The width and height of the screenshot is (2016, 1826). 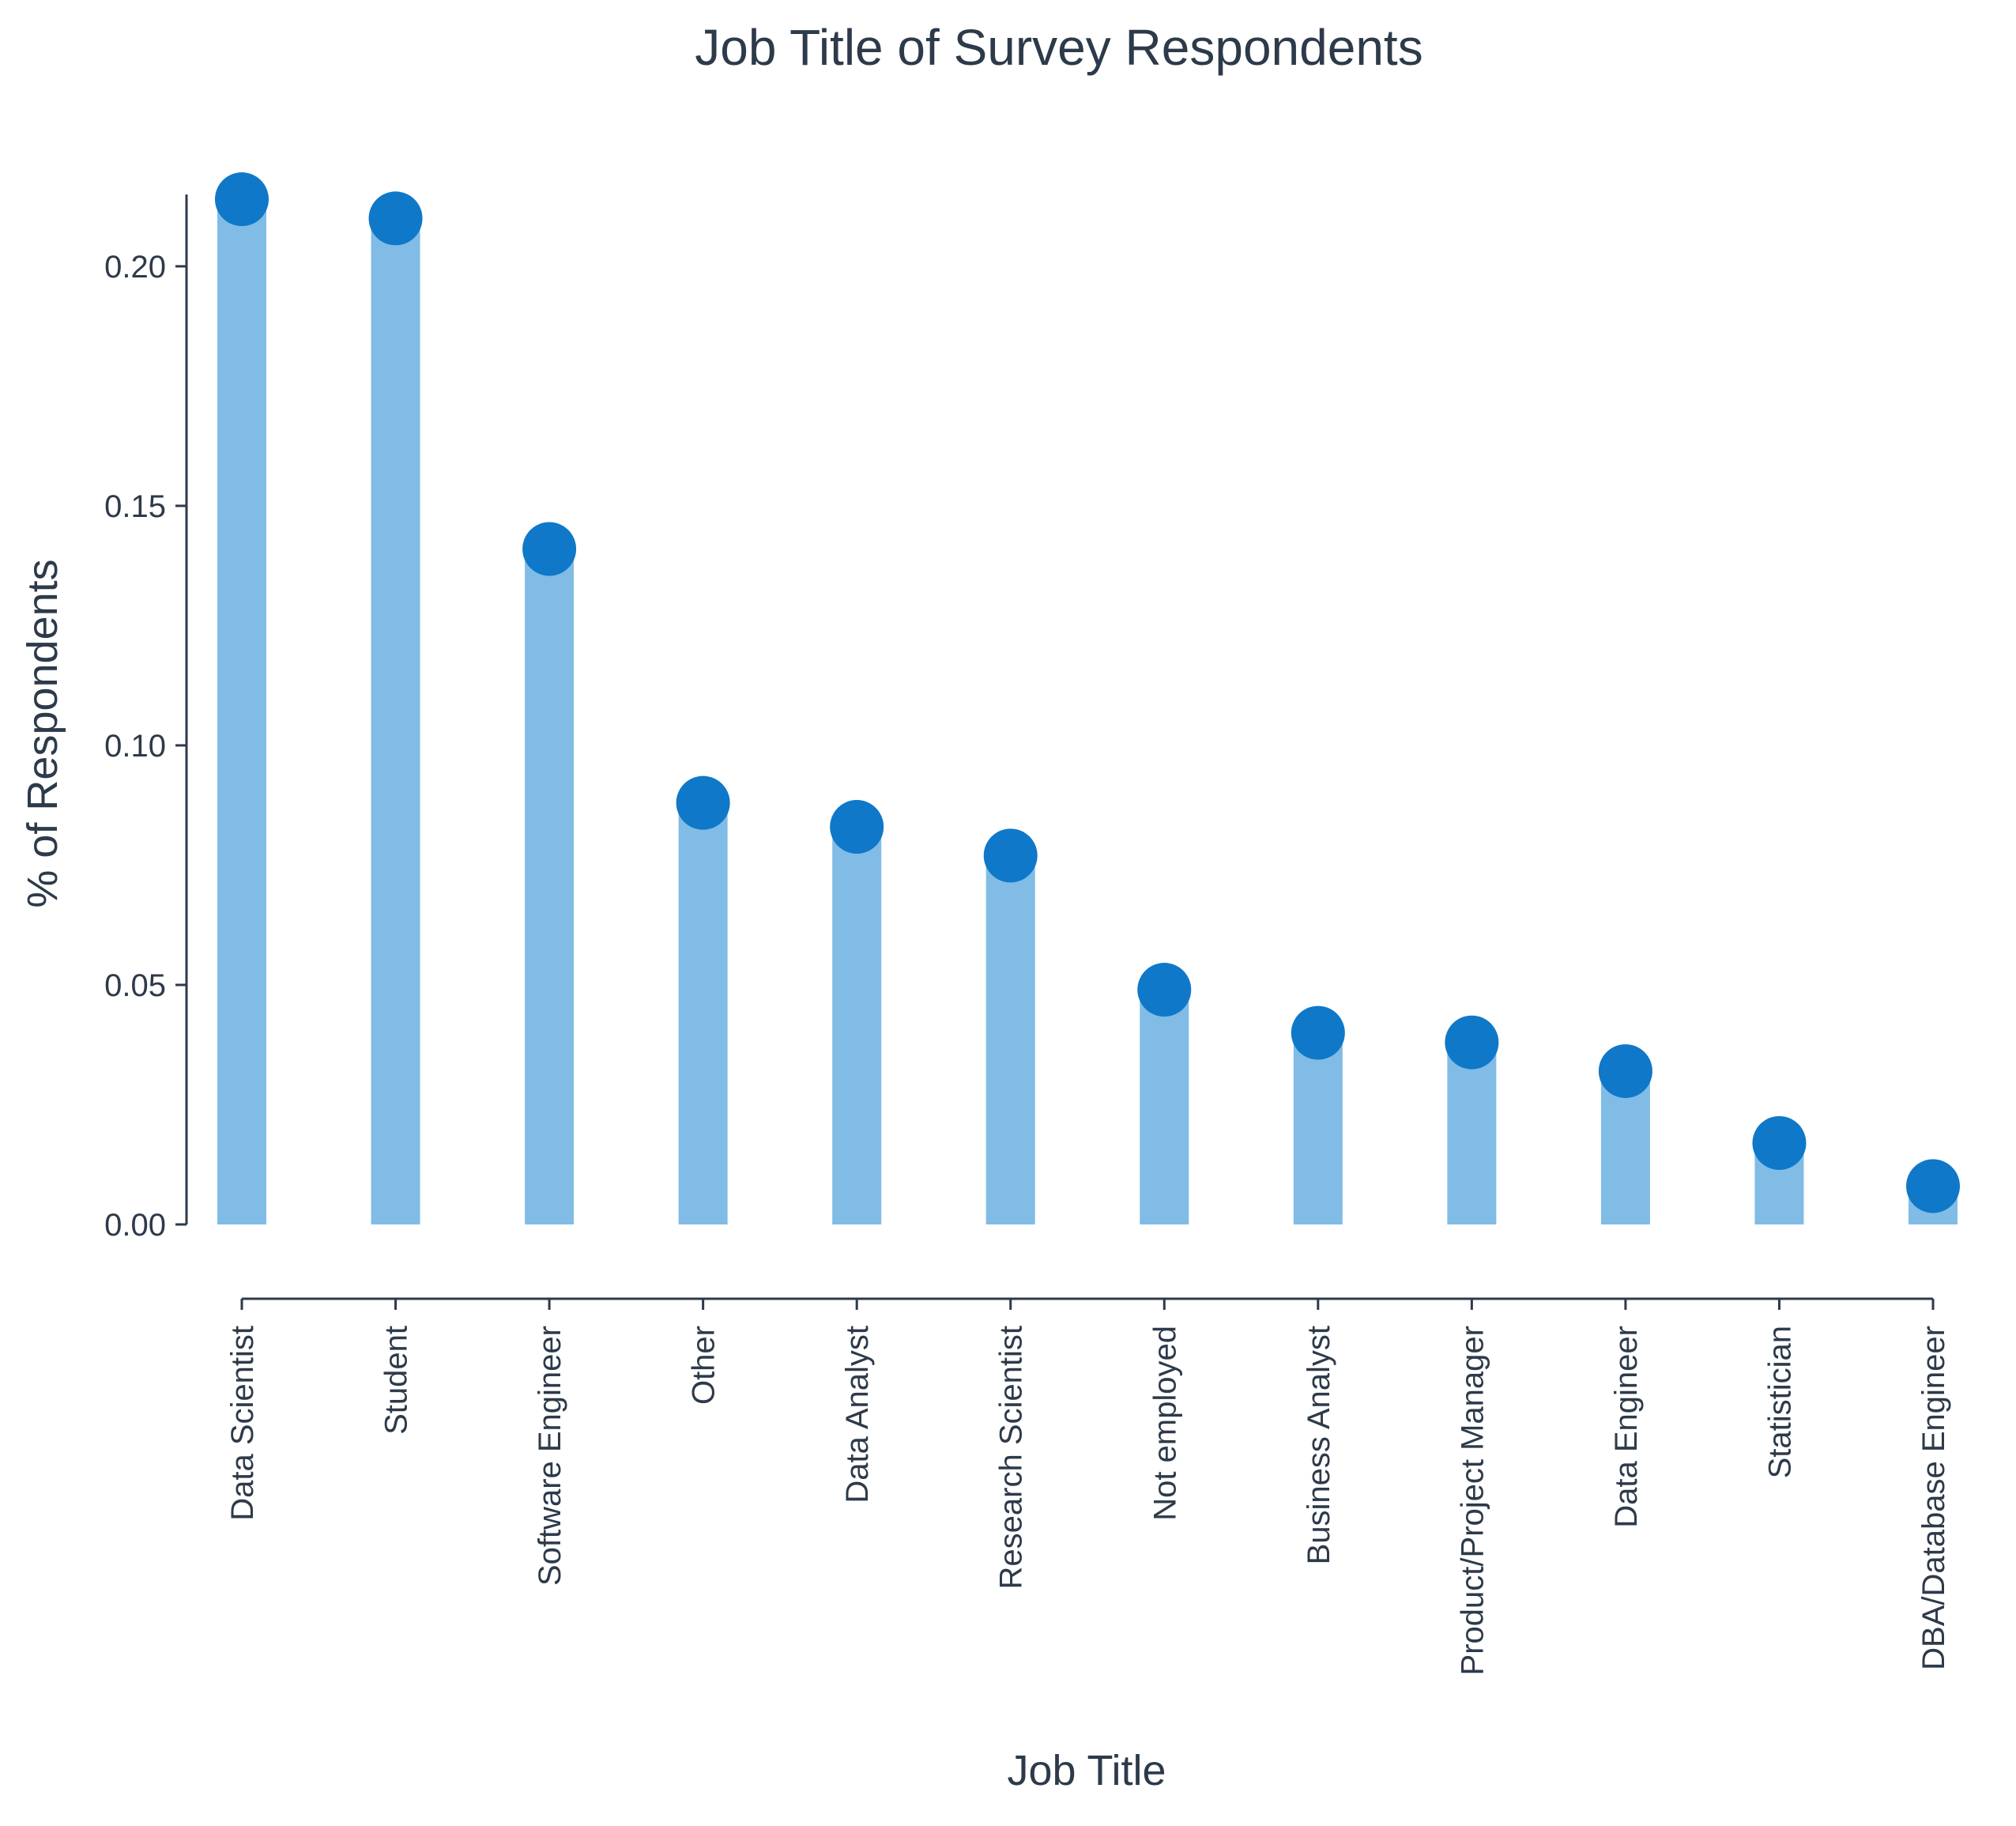 What do you see at coordinates (396, 1380) in the screenshot?
I see `x-tick-label: Student` at bounding box center [396, 1380].